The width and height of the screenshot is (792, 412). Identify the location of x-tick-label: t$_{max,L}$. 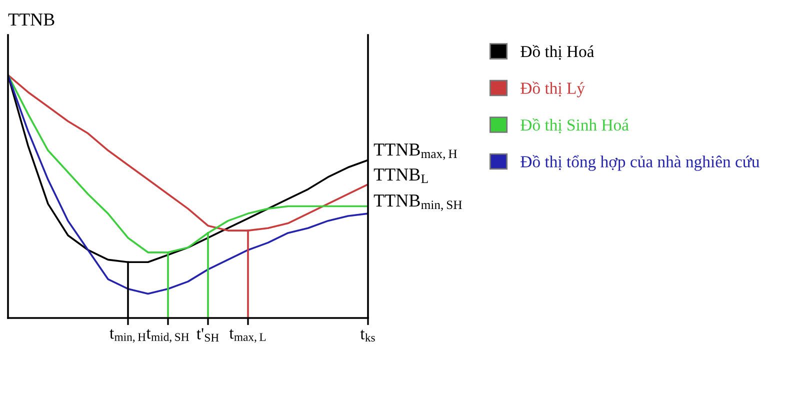
(247, 336).